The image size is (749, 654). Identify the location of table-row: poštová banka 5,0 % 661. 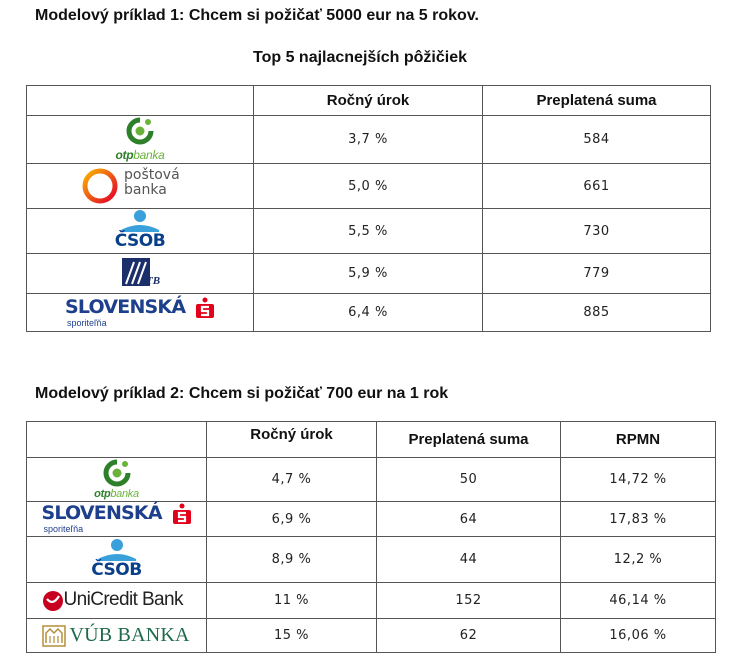
(368, 186).